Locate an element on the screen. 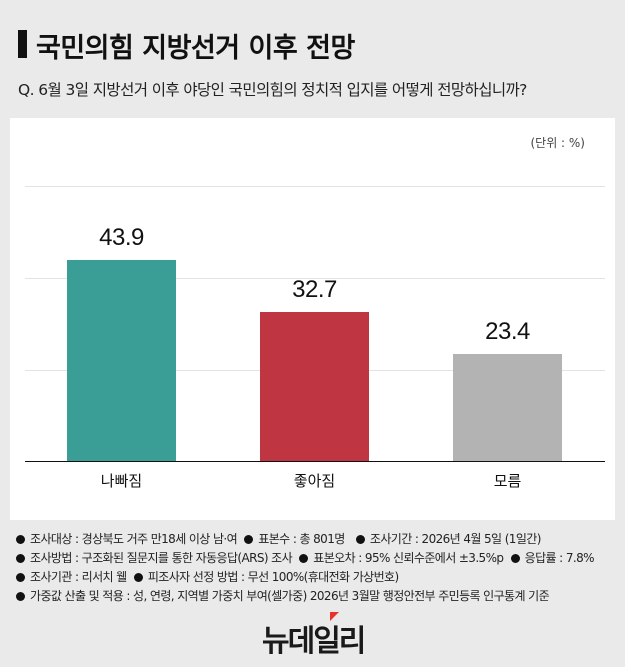  logo-red-triangle-icon is located at coordinates (334, 616).